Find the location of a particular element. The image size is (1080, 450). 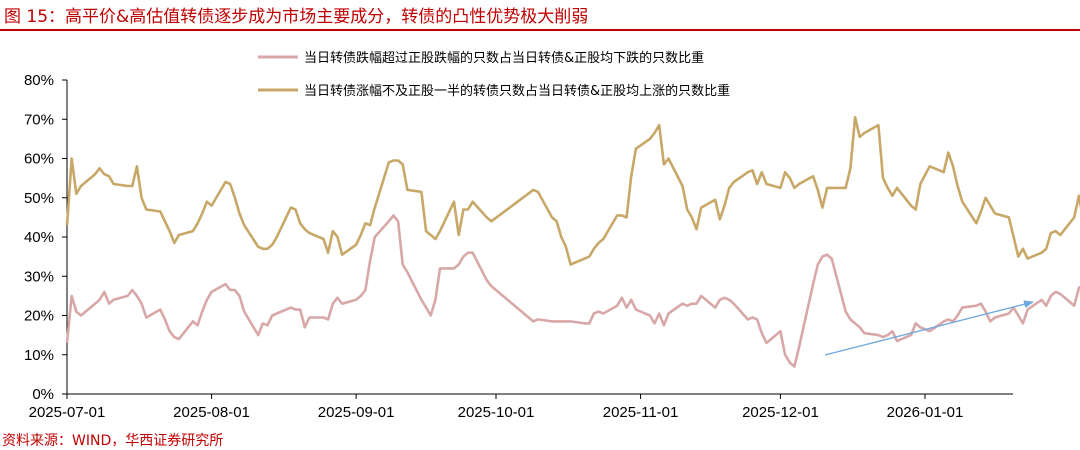

figure-title: 图 15：高平价&高估值转债逐步成为市场主要成分，转债的凸性优势极大削弱 is located at coordinates (296, 17).